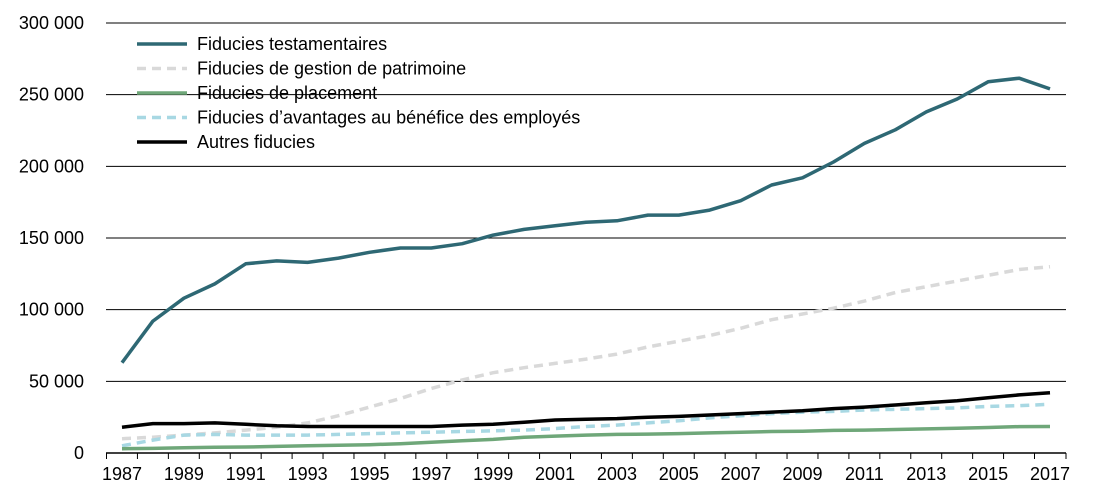 This screenshot has width=1097, height=502. Describe the element at coordinates (184, 474) in the screenshot. I see `x-tick-label: 1989` at that location.